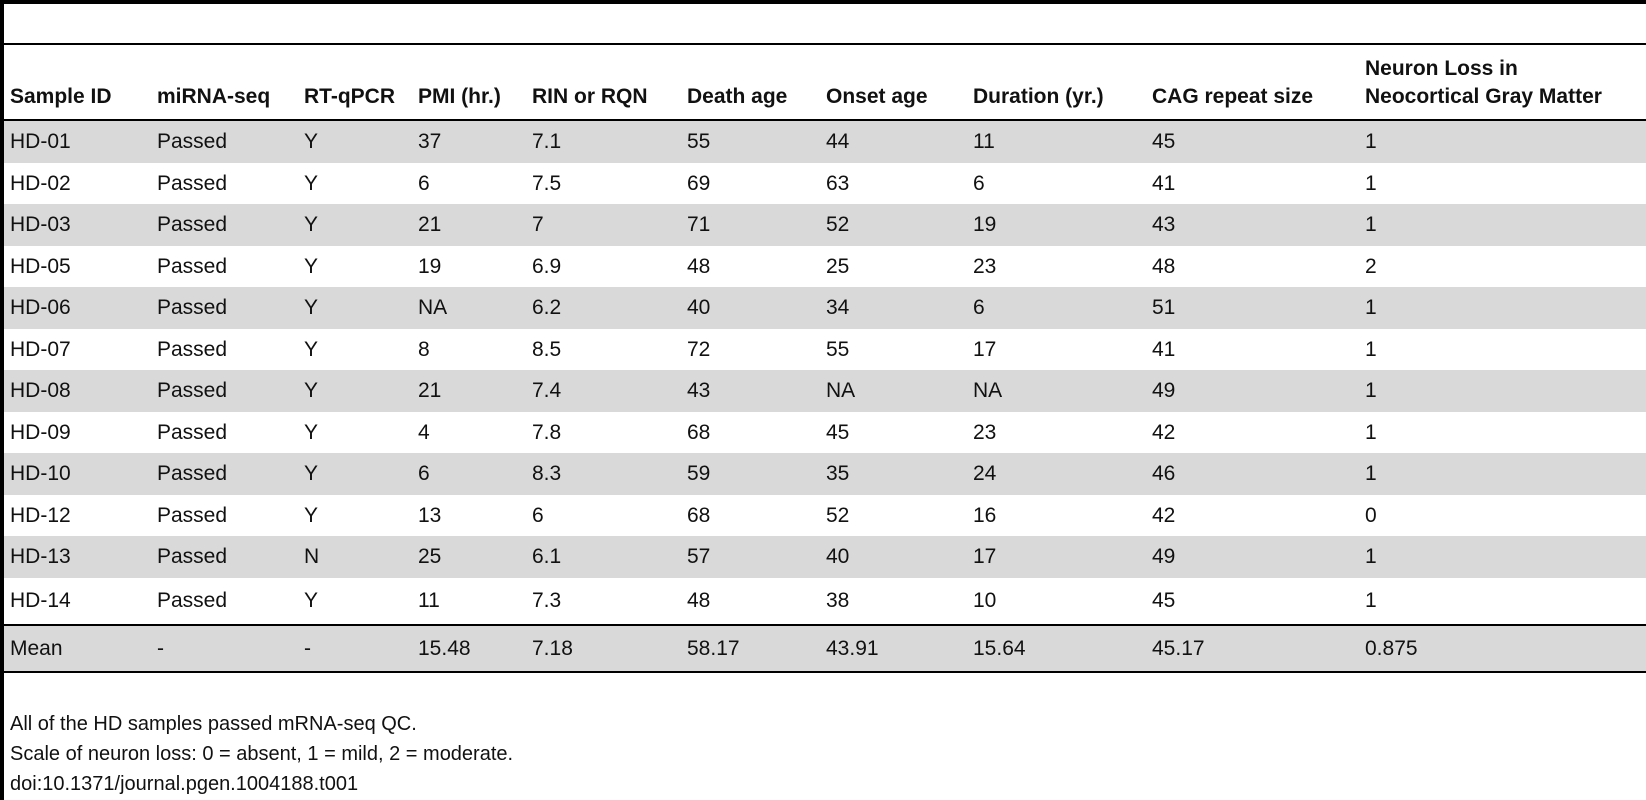 This screenshot has height=800, width=1646. Describe the element at coordinates (825, 225) in the screenshot. I see `table-row: HD-03 Passed Y 21 7 71 52 19 43 1` at that location.